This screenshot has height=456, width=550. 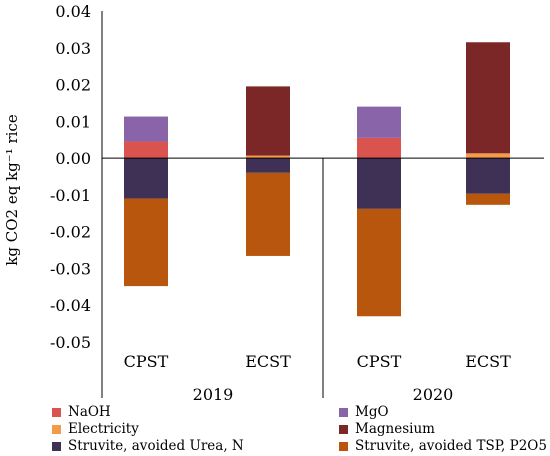 I want to click on legend-item: Struvite, avoided Urea, N, so click(x=148, y=446).